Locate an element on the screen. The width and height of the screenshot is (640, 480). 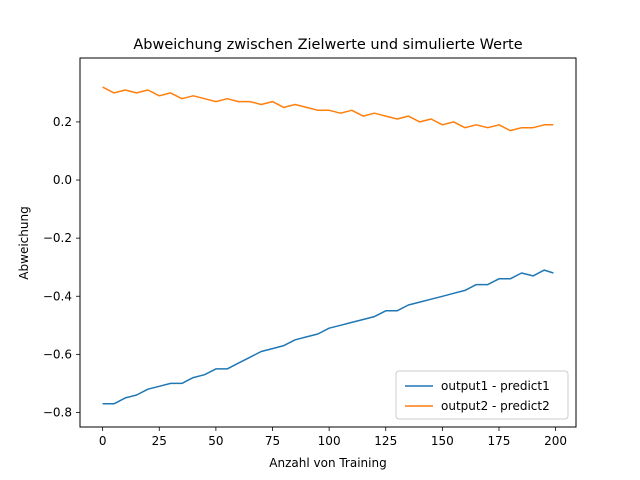
y-tick-label: 0.0 is located at coordinates (62, 180).